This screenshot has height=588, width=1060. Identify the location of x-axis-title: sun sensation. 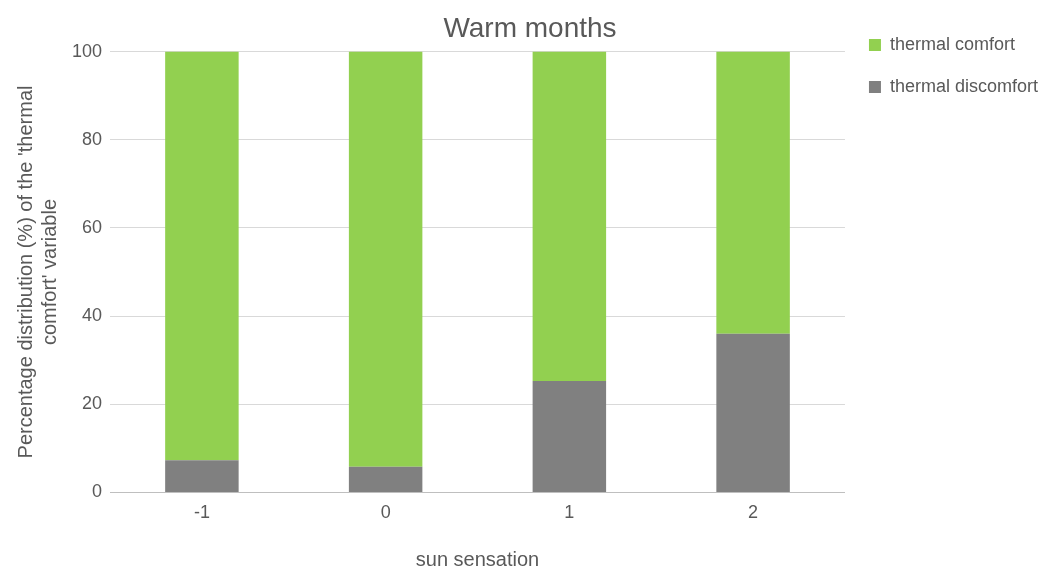
(477, 558).